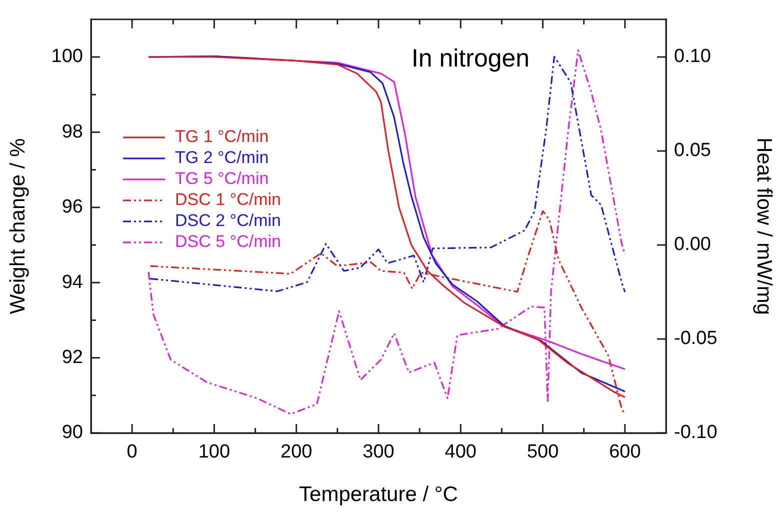 This screenshot has height=512, width=782. Describe the element at coordinates (222, 178) in the screenshot. I see `legend-label: TG 5 °C/min` at that location.